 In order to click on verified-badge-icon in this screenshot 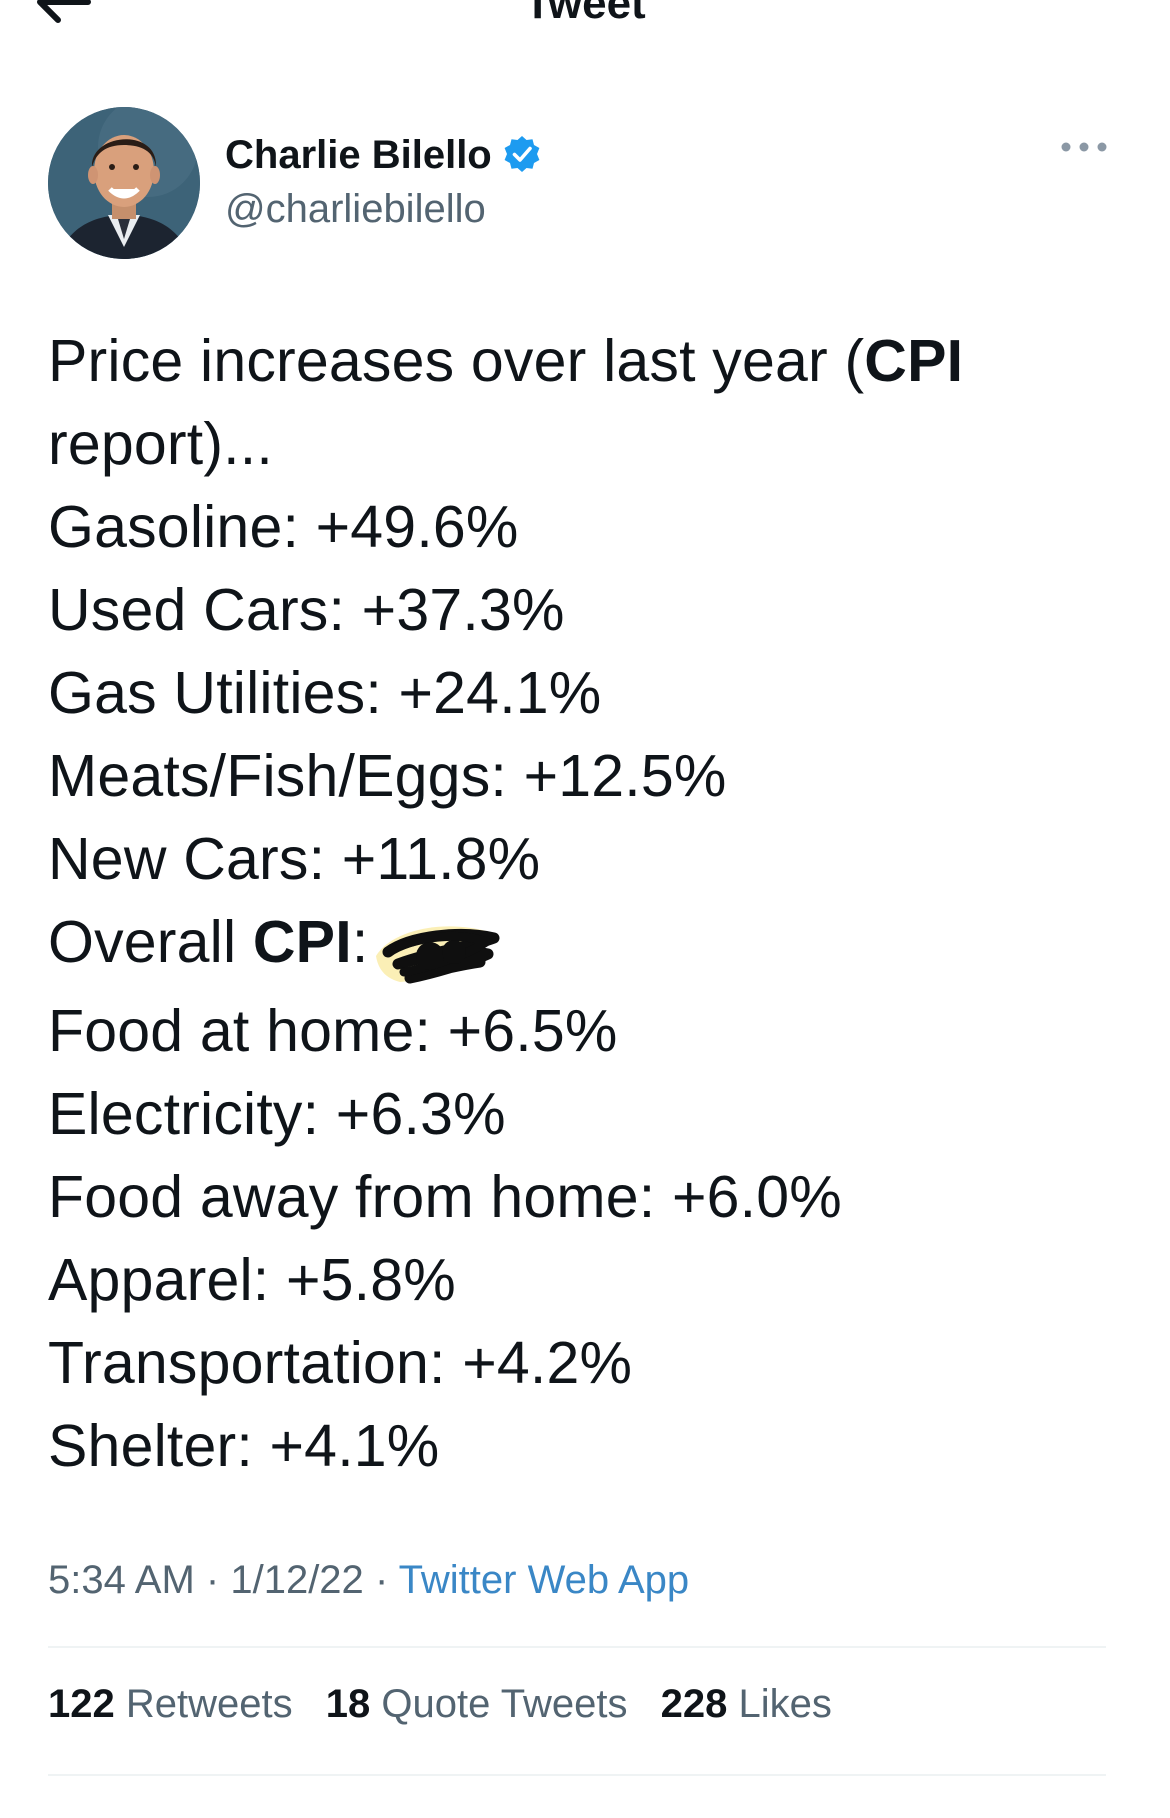, I will do `click(522, 154)`.